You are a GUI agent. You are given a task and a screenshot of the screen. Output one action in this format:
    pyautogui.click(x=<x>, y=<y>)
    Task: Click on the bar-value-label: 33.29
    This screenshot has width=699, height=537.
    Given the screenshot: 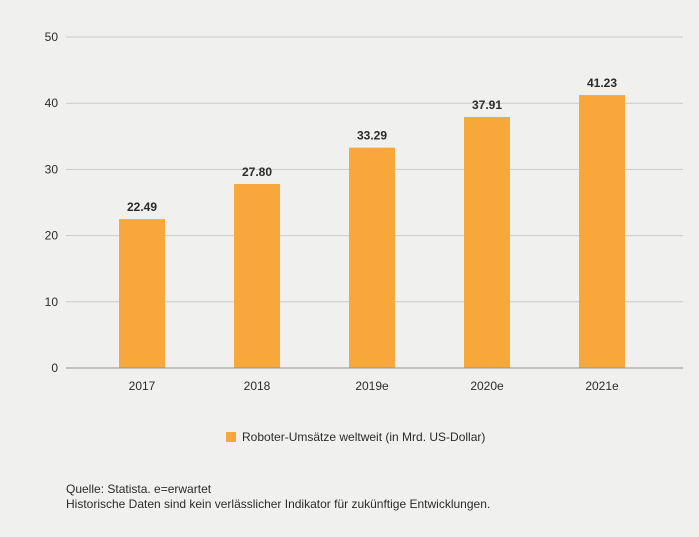 What is the action you would take?
    pyautogui.click(x=372, y=136)
    